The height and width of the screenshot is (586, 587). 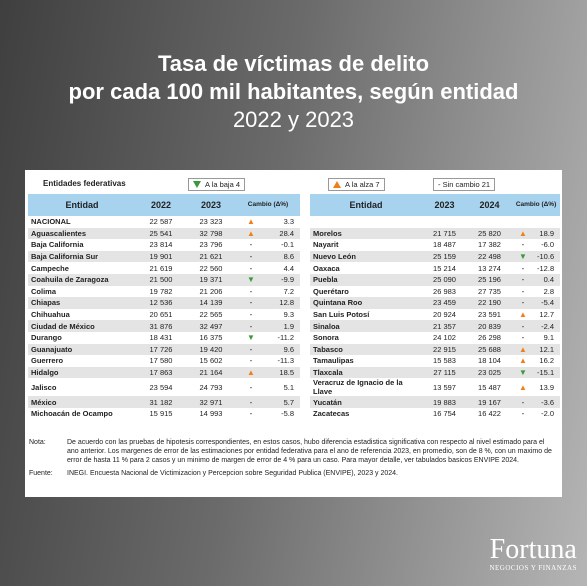 I want to click on change: -0.1, so click(x=288, y=245).